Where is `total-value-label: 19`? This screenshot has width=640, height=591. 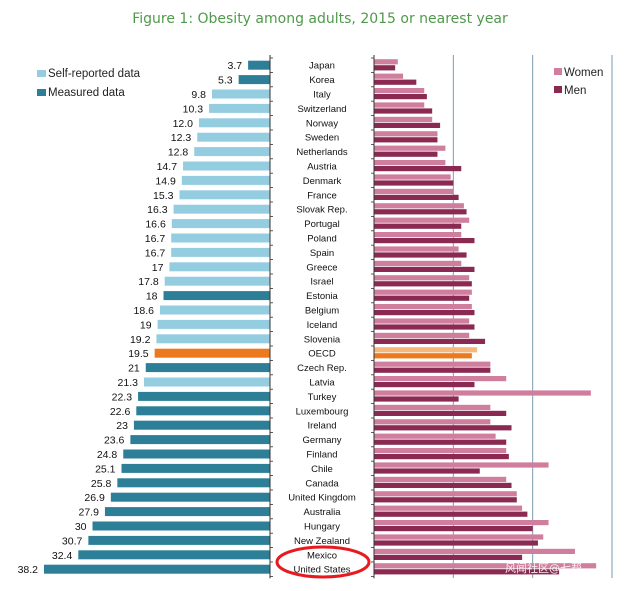 total-value-label: 19 is located at coordinates (146, 325).